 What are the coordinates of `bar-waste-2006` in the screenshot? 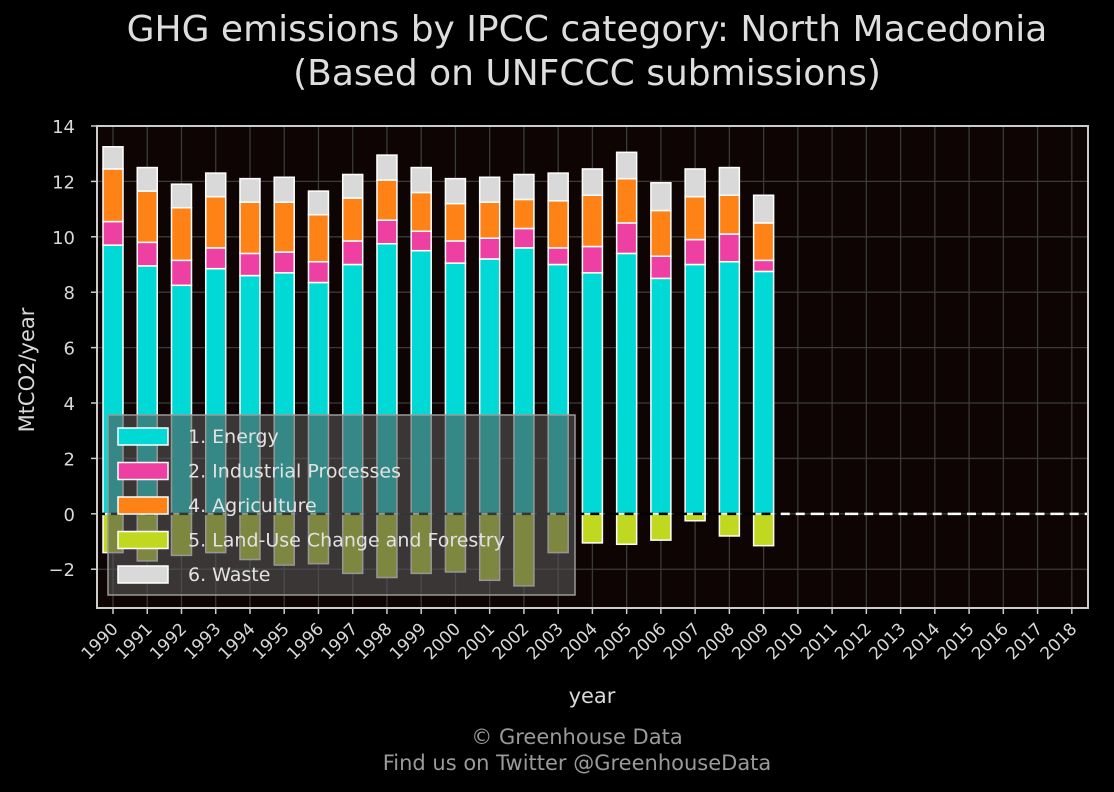 It's located at (661, 197).